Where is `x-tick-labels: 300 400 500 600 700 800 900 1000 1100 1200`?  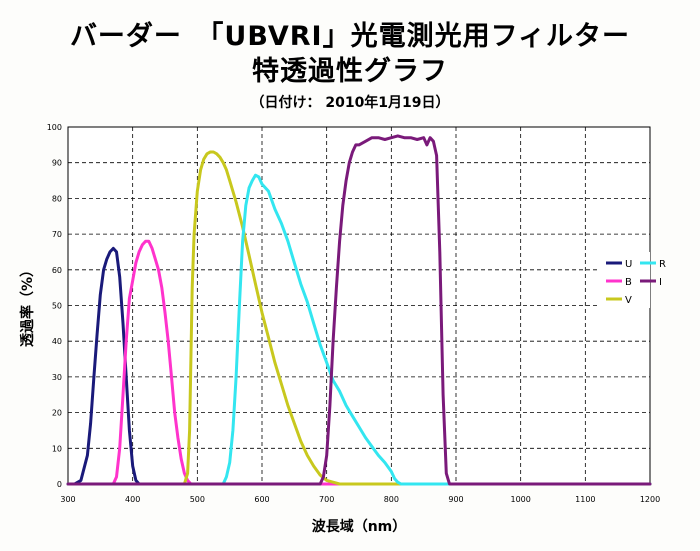 x-tick-labels: 300 400 500 600 700 800 900 1000 1100 1200 is located at coordinates (360, 499).